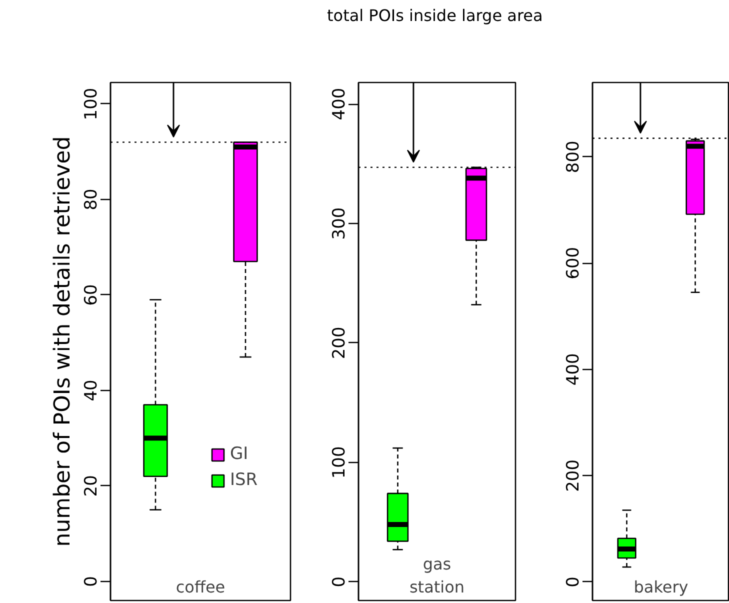  What do you see at coordinates (340, 223) in the screenshot?
I see `y-tick-label: 300` at bounding box center [340, 223].